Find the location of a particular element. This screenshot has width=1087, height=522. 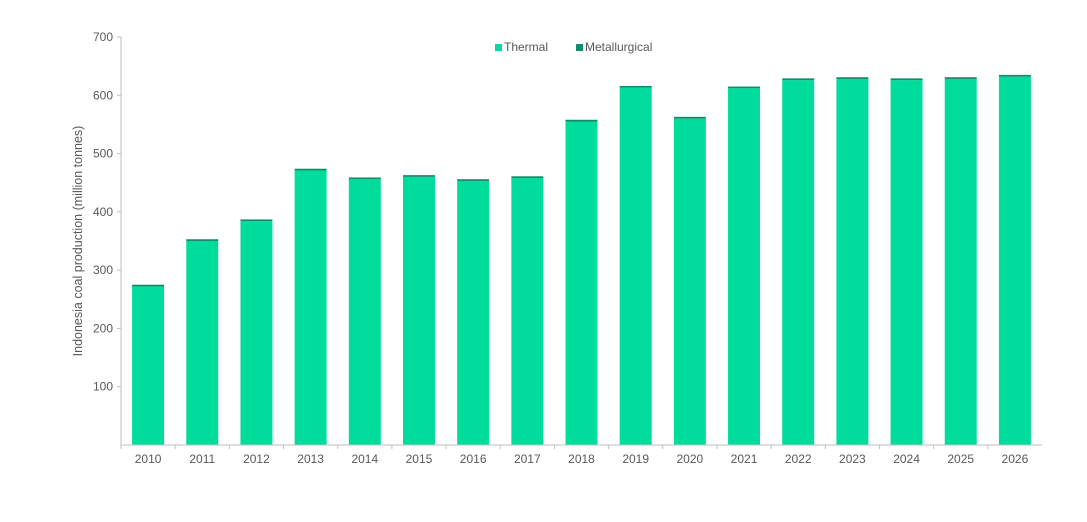

legend-swatch-thermal is located at coordinates (498, 47).